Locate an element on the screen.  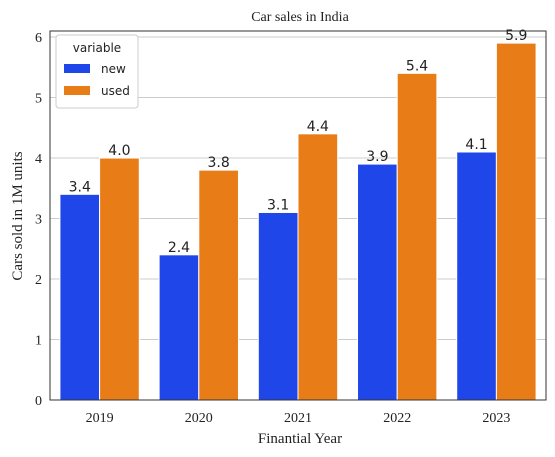
y-tick-label: 5 is located at coordinates (38, 99).